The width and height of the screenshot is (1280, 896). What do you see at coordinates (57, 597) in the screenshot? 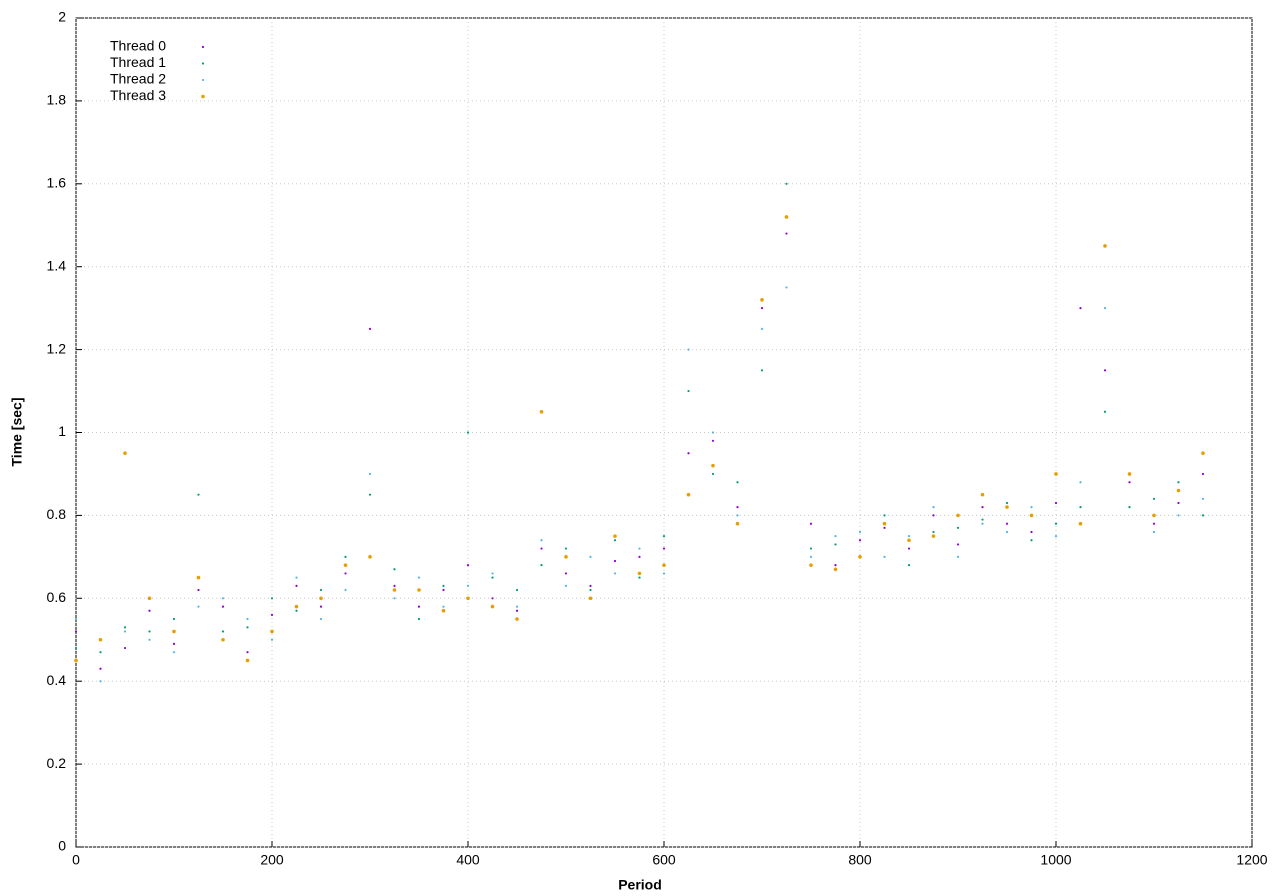
I see `y-tick-label: 0.6` at bounding box center [57, 597].